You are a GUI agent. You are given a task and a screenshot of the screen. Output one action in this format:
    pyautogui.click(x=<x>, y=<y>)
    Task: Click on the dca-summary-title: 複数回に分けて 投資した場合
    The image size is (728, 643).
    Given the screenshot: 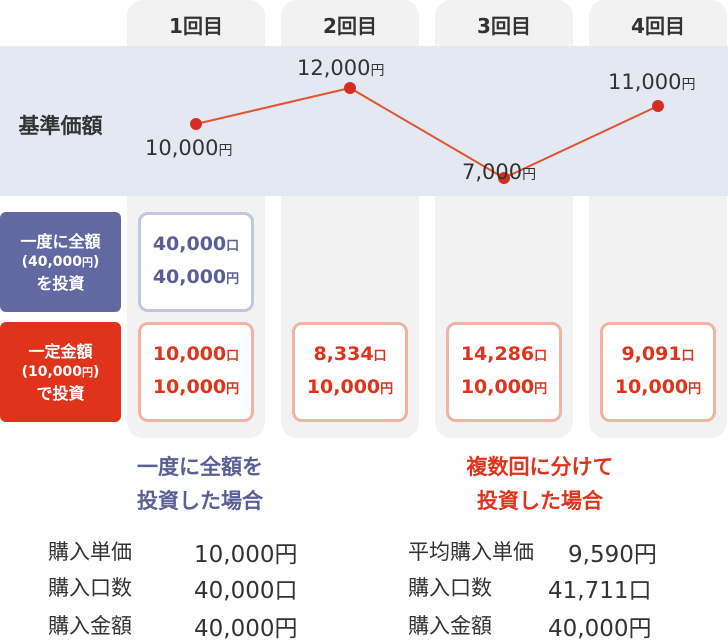 What is the action you would take?
    pyautogui.click(x=540, y=484)
    